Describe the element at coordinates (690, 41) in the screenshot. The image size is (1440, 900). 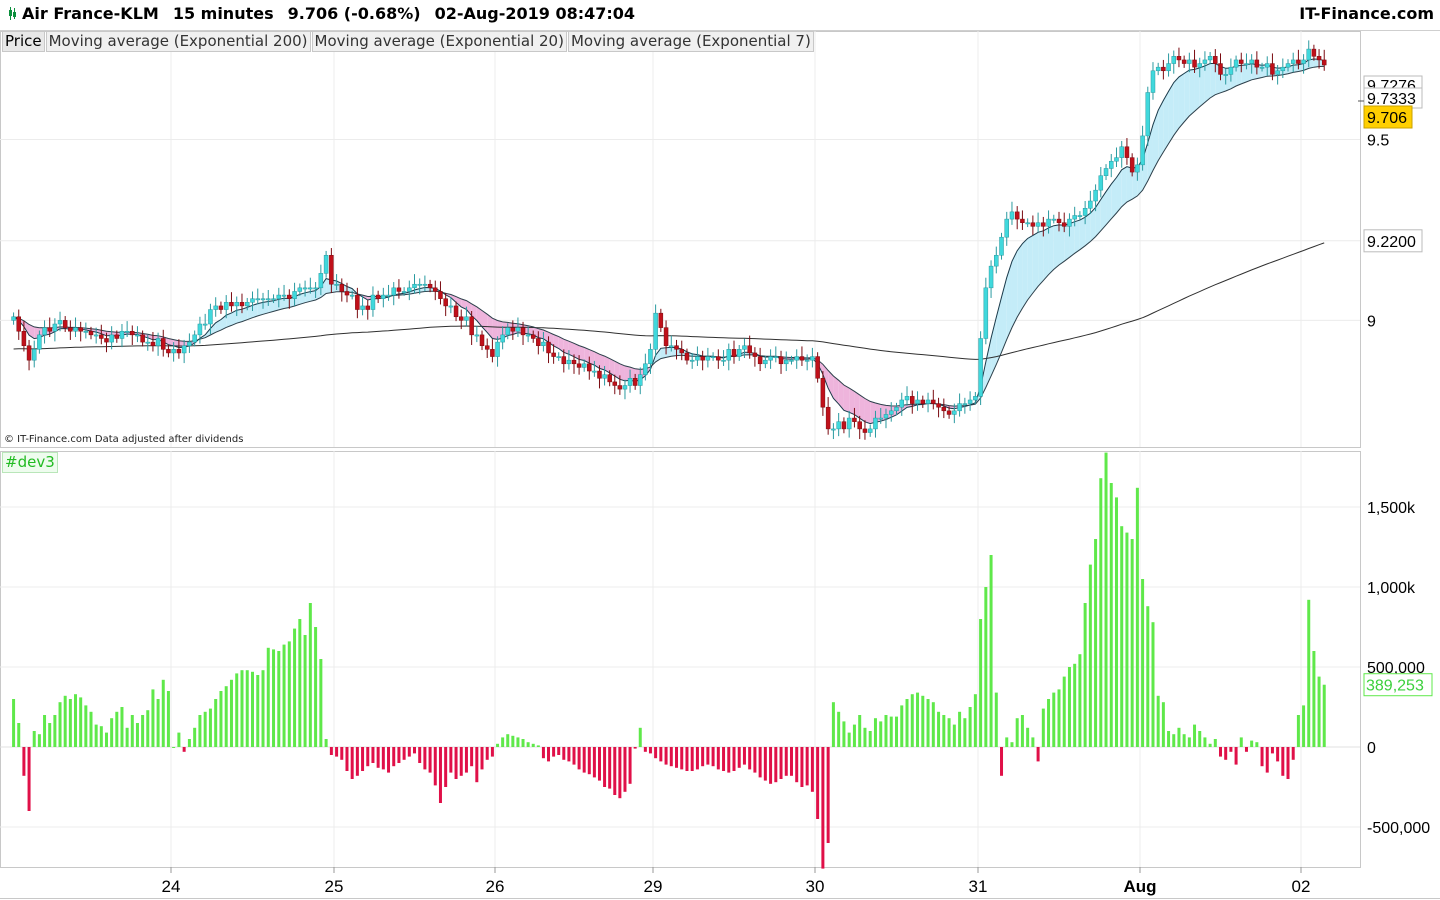
I see `legend-ema7: Moving average (Exponential 7)` at that location.